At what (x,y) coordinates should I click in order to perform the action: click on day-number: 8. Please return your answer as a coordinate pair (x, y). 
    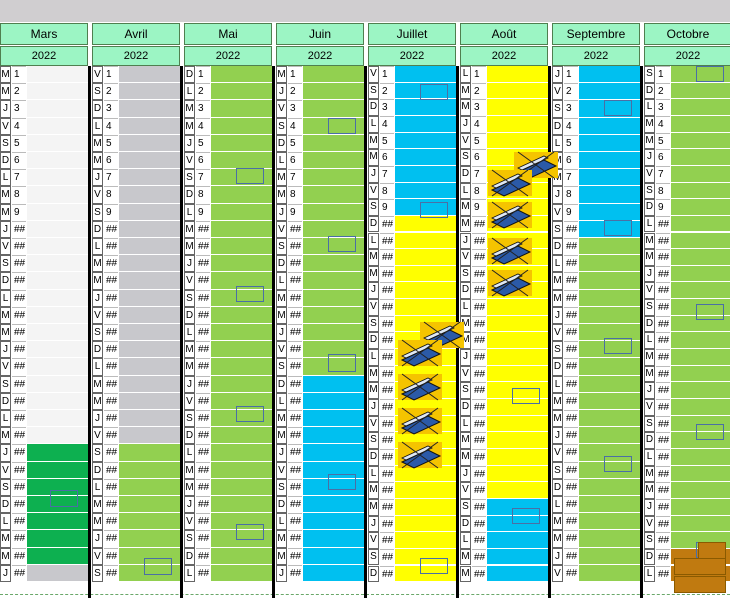
    Looking at the image, I should click on (19, 195).